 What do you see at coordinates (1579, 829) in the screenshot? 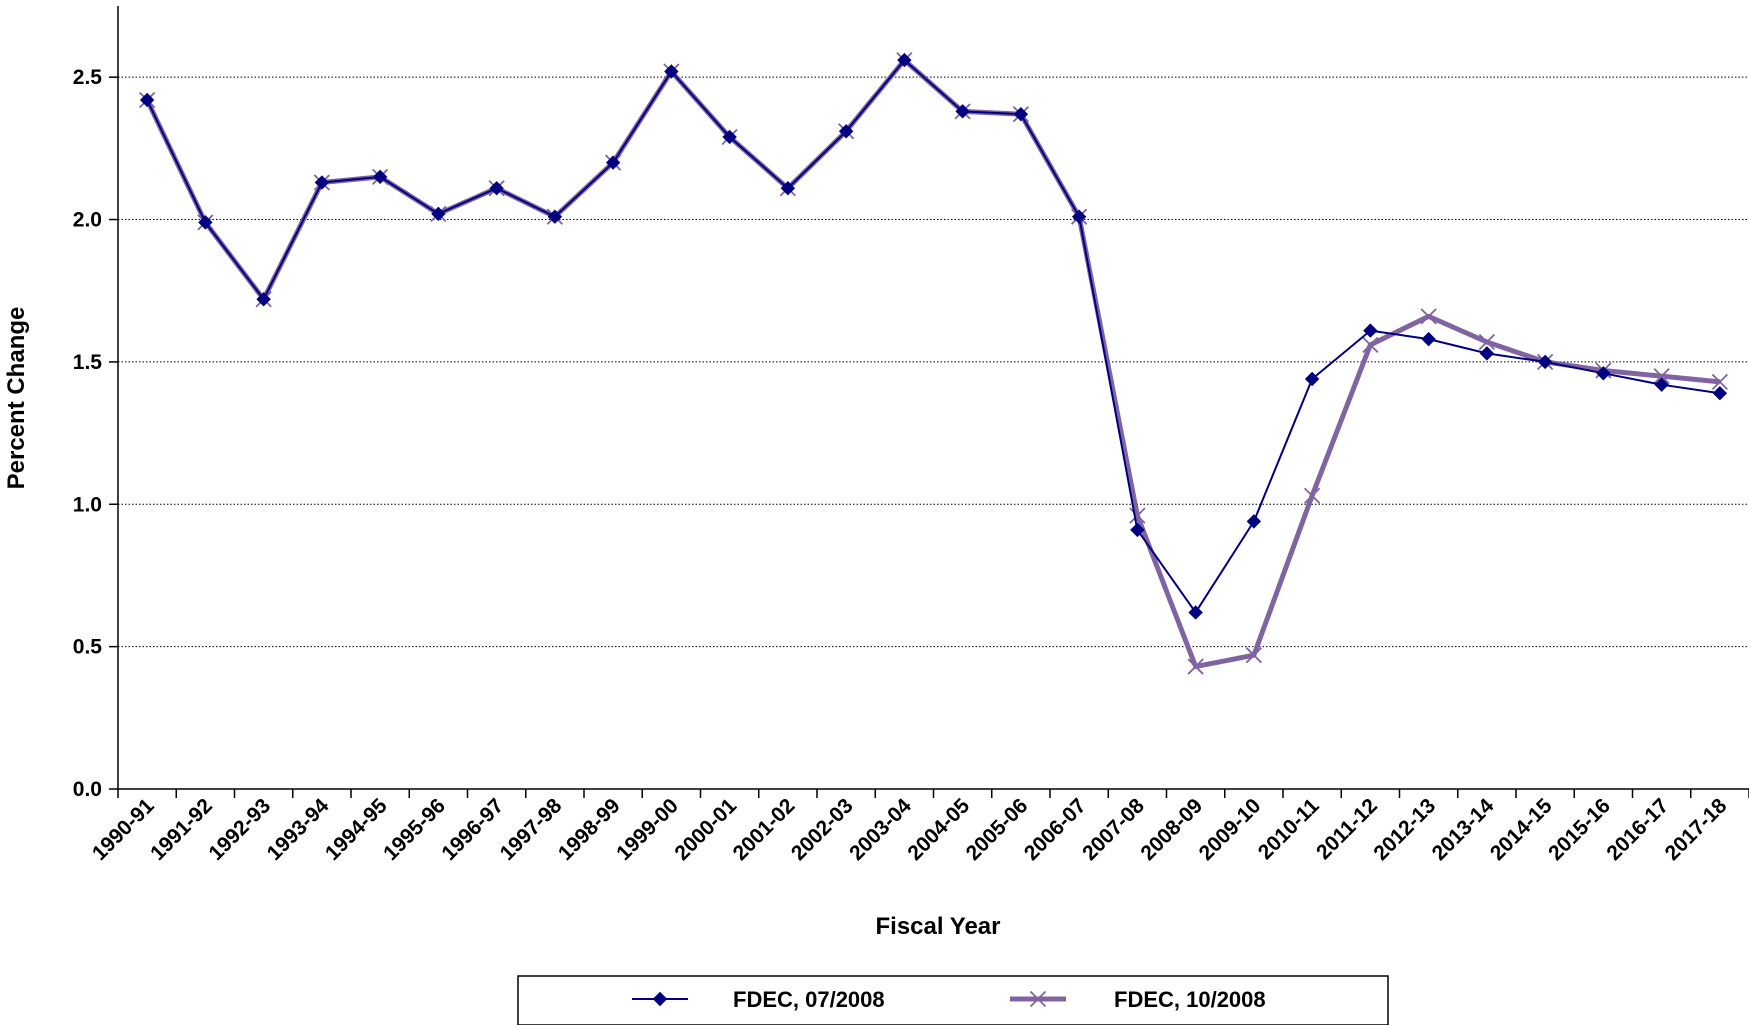
I see `x-tick-label: 2015-16` at bounding box center [1579, 829].